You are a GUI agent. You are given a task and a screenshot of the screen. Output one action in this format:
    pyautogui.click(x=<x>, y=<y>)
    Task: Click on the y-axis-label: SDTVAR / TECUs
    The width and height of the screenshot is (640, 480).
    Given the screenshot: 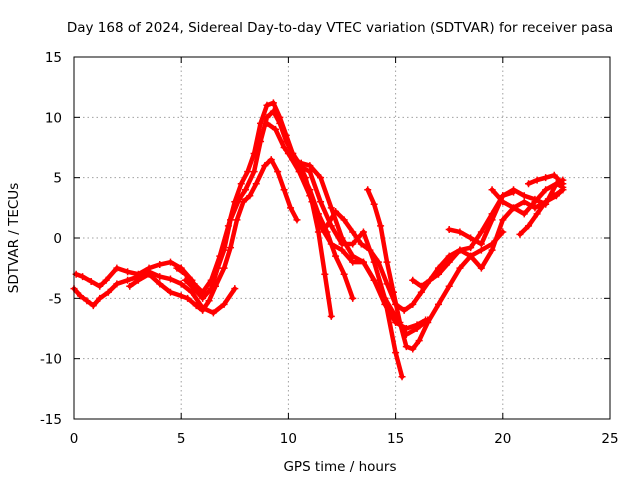 What is the action you would take?
    pyautogui.click(x=14, y=238)
    